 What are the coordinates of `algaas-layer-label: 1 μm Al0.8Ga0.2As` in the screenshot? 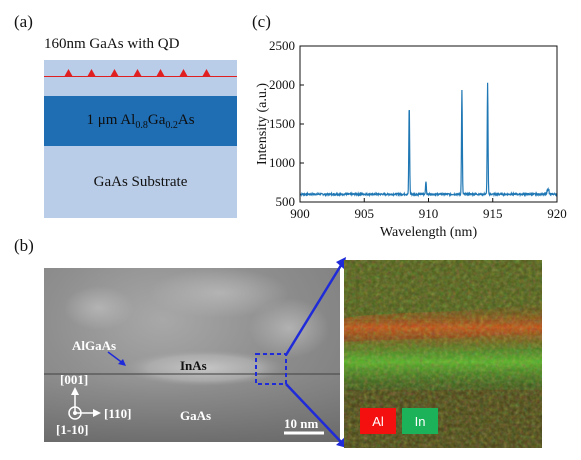 It's located at (140, 121).